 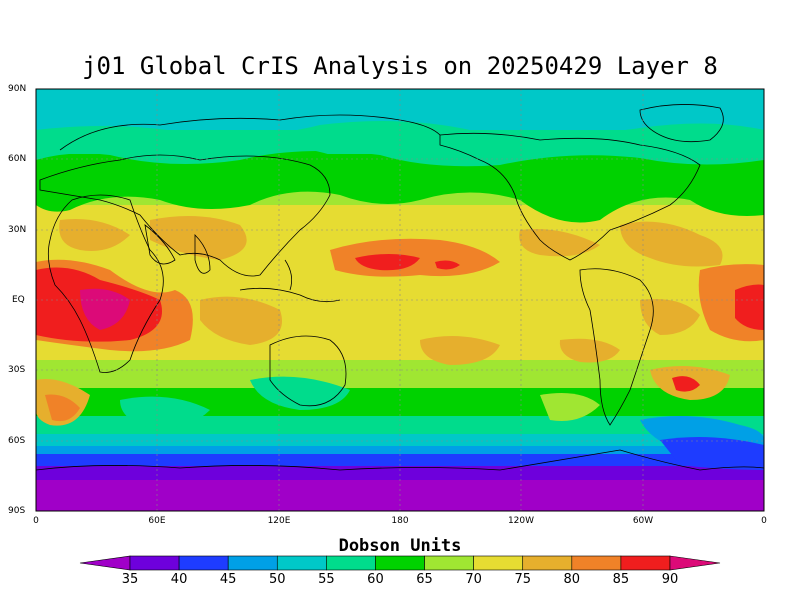 What do you see at coordinates (521, 521) in the screenshot?
I see `lon-label: 120W` at bounding box center [521, 521].